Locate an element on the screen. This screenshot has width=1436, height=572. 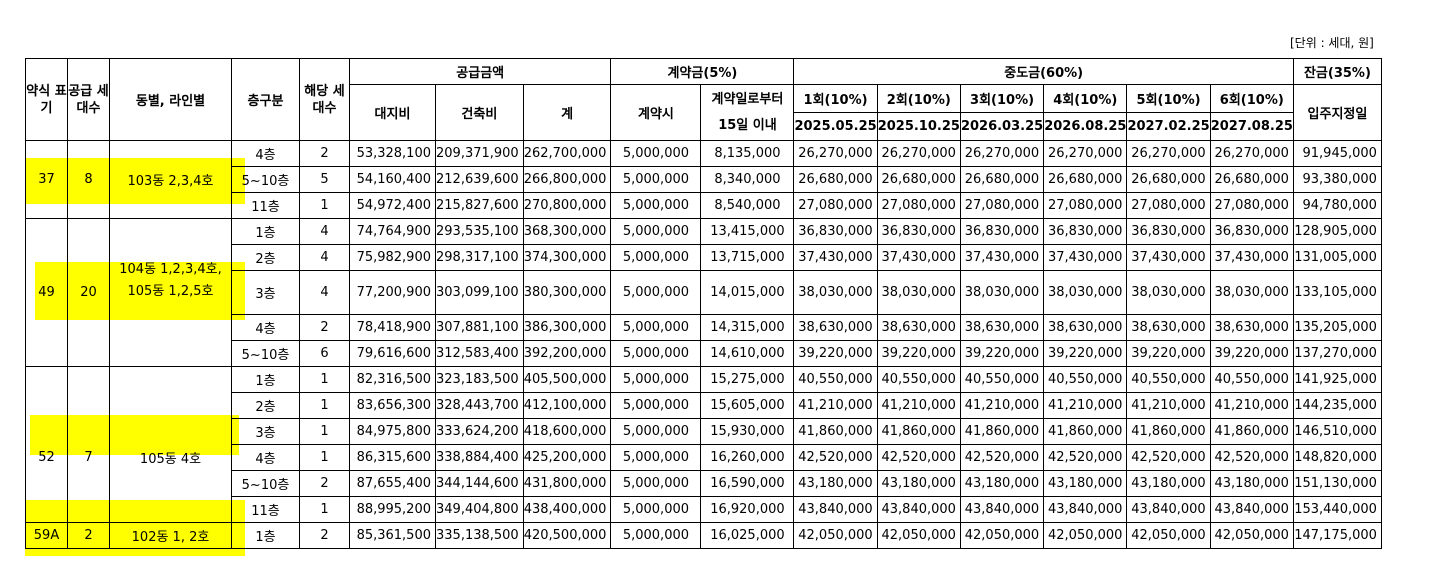
installment-date: 2027.02.25 is located at coordinates (1168, 126).